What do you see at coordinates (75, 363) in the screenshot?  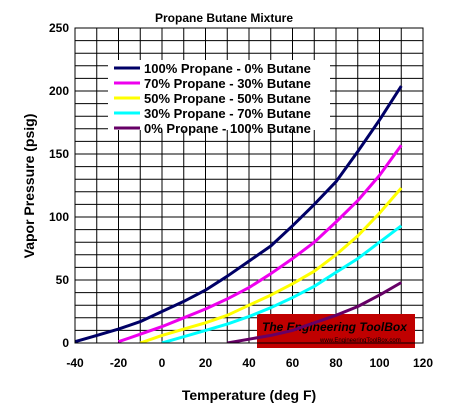 I see `x-tick-label: -40` at bounding box center [75, 363].